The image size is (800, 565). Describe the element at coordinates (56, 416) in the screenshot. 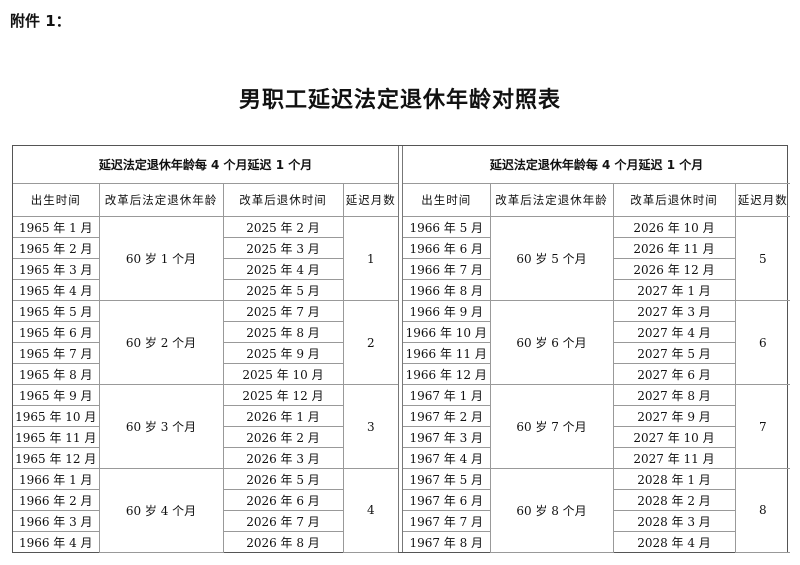

I see `birth-date: 1965 年 10 月` at that location.